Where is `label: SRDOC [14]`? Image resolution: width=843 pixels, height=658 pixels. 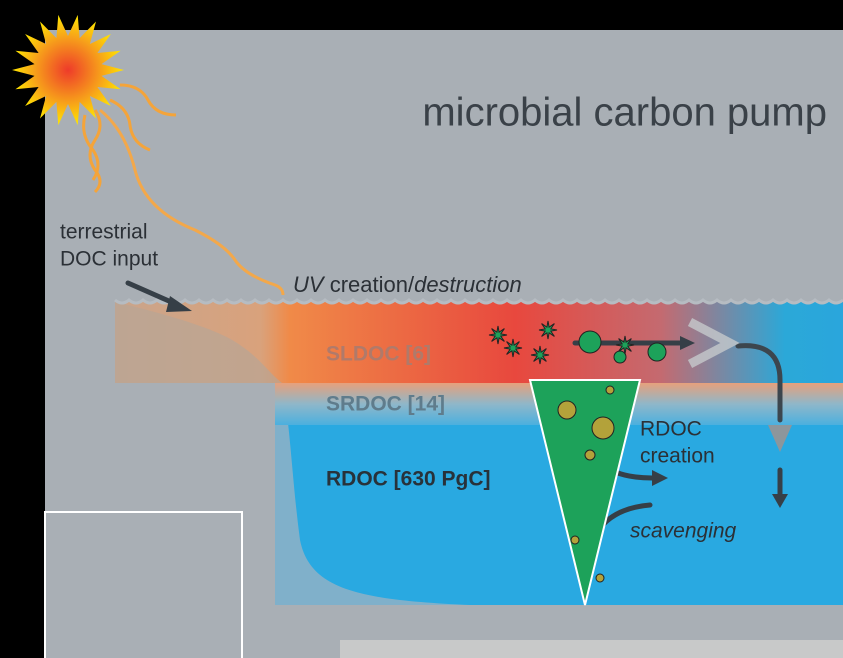 label: SRDOC [14] is located at coordinates (385, 404).